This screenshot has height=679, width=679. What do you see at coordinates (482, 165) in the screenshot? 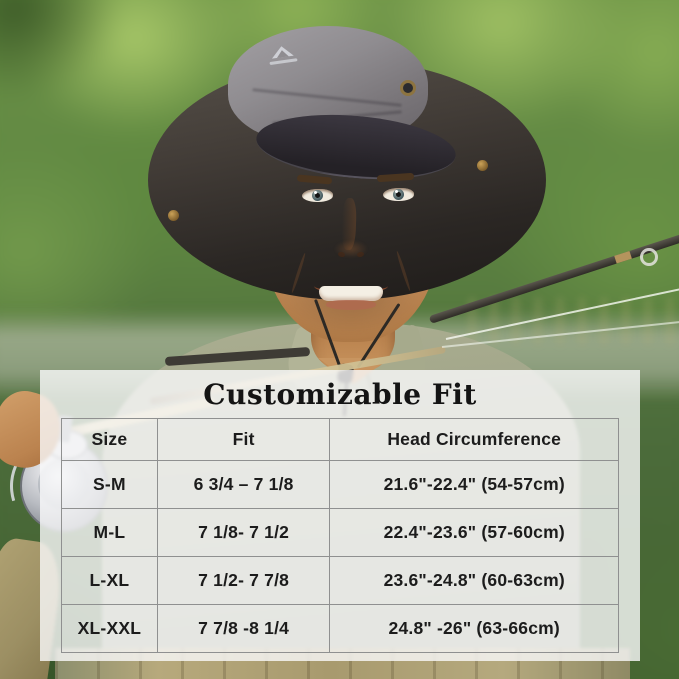
I see `brass-snap-button-right` at bounding box center [482, 165].